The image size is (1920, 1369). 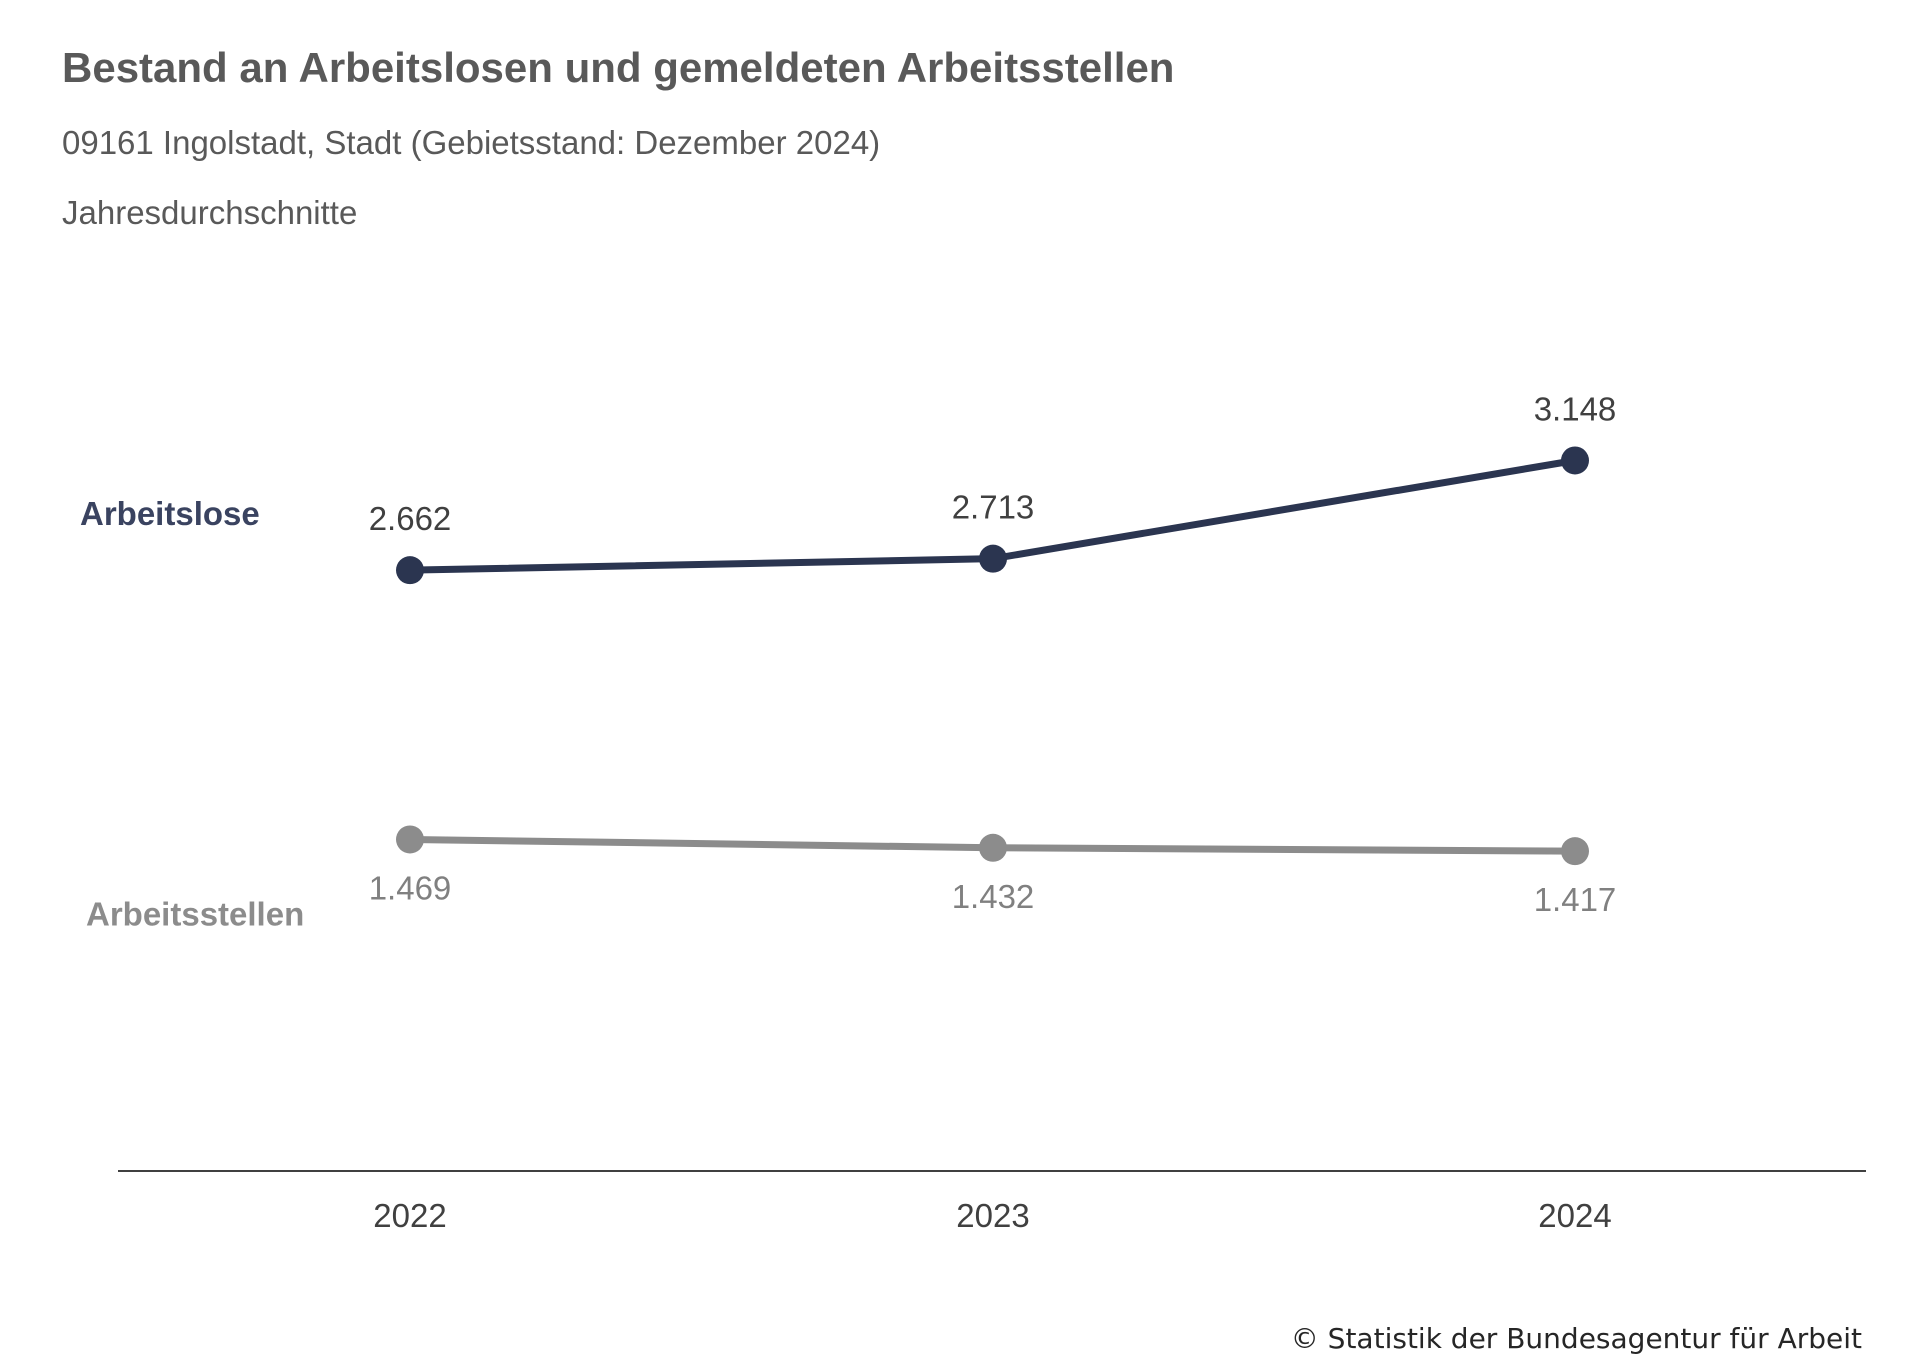 I want to click on data-point-arbeitslose-2024, so click(x=1575, y=460).